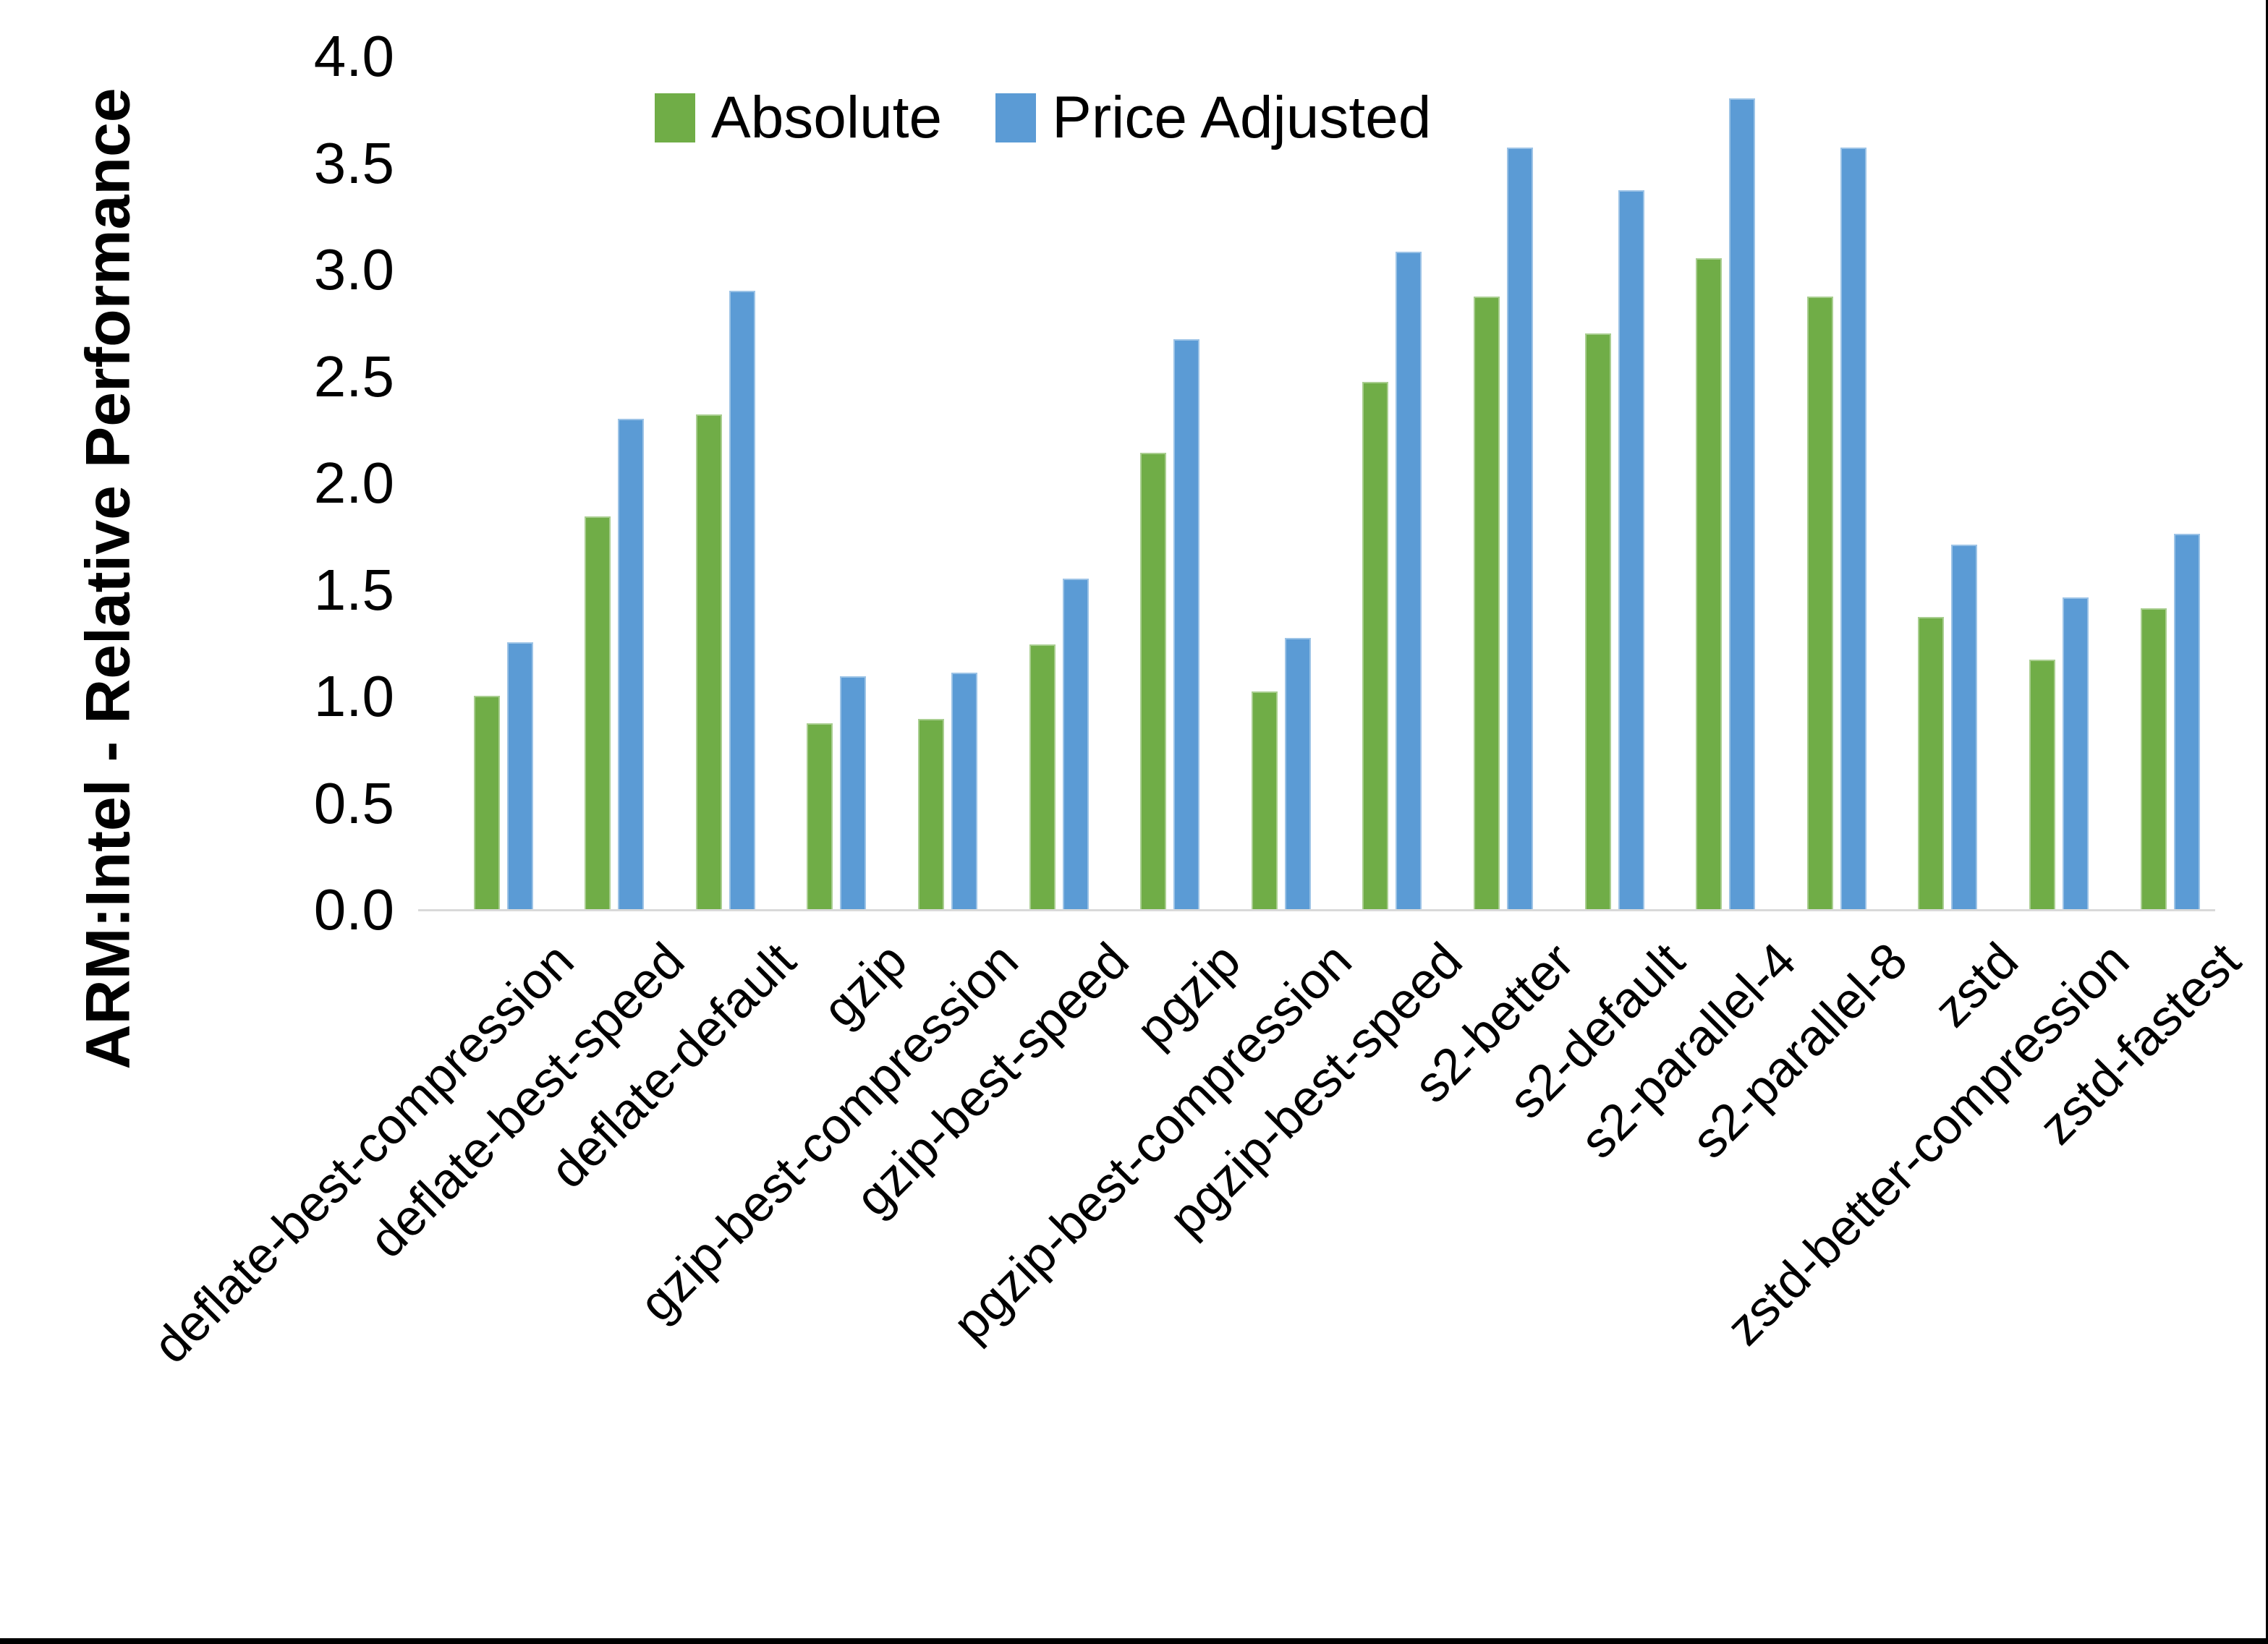 The width and height of the screenshot is (2268, 1644). Describe the element at coordinates (486, 802) in the screenshot. I see `bar-absolute-deflate-best-compression` at that location.